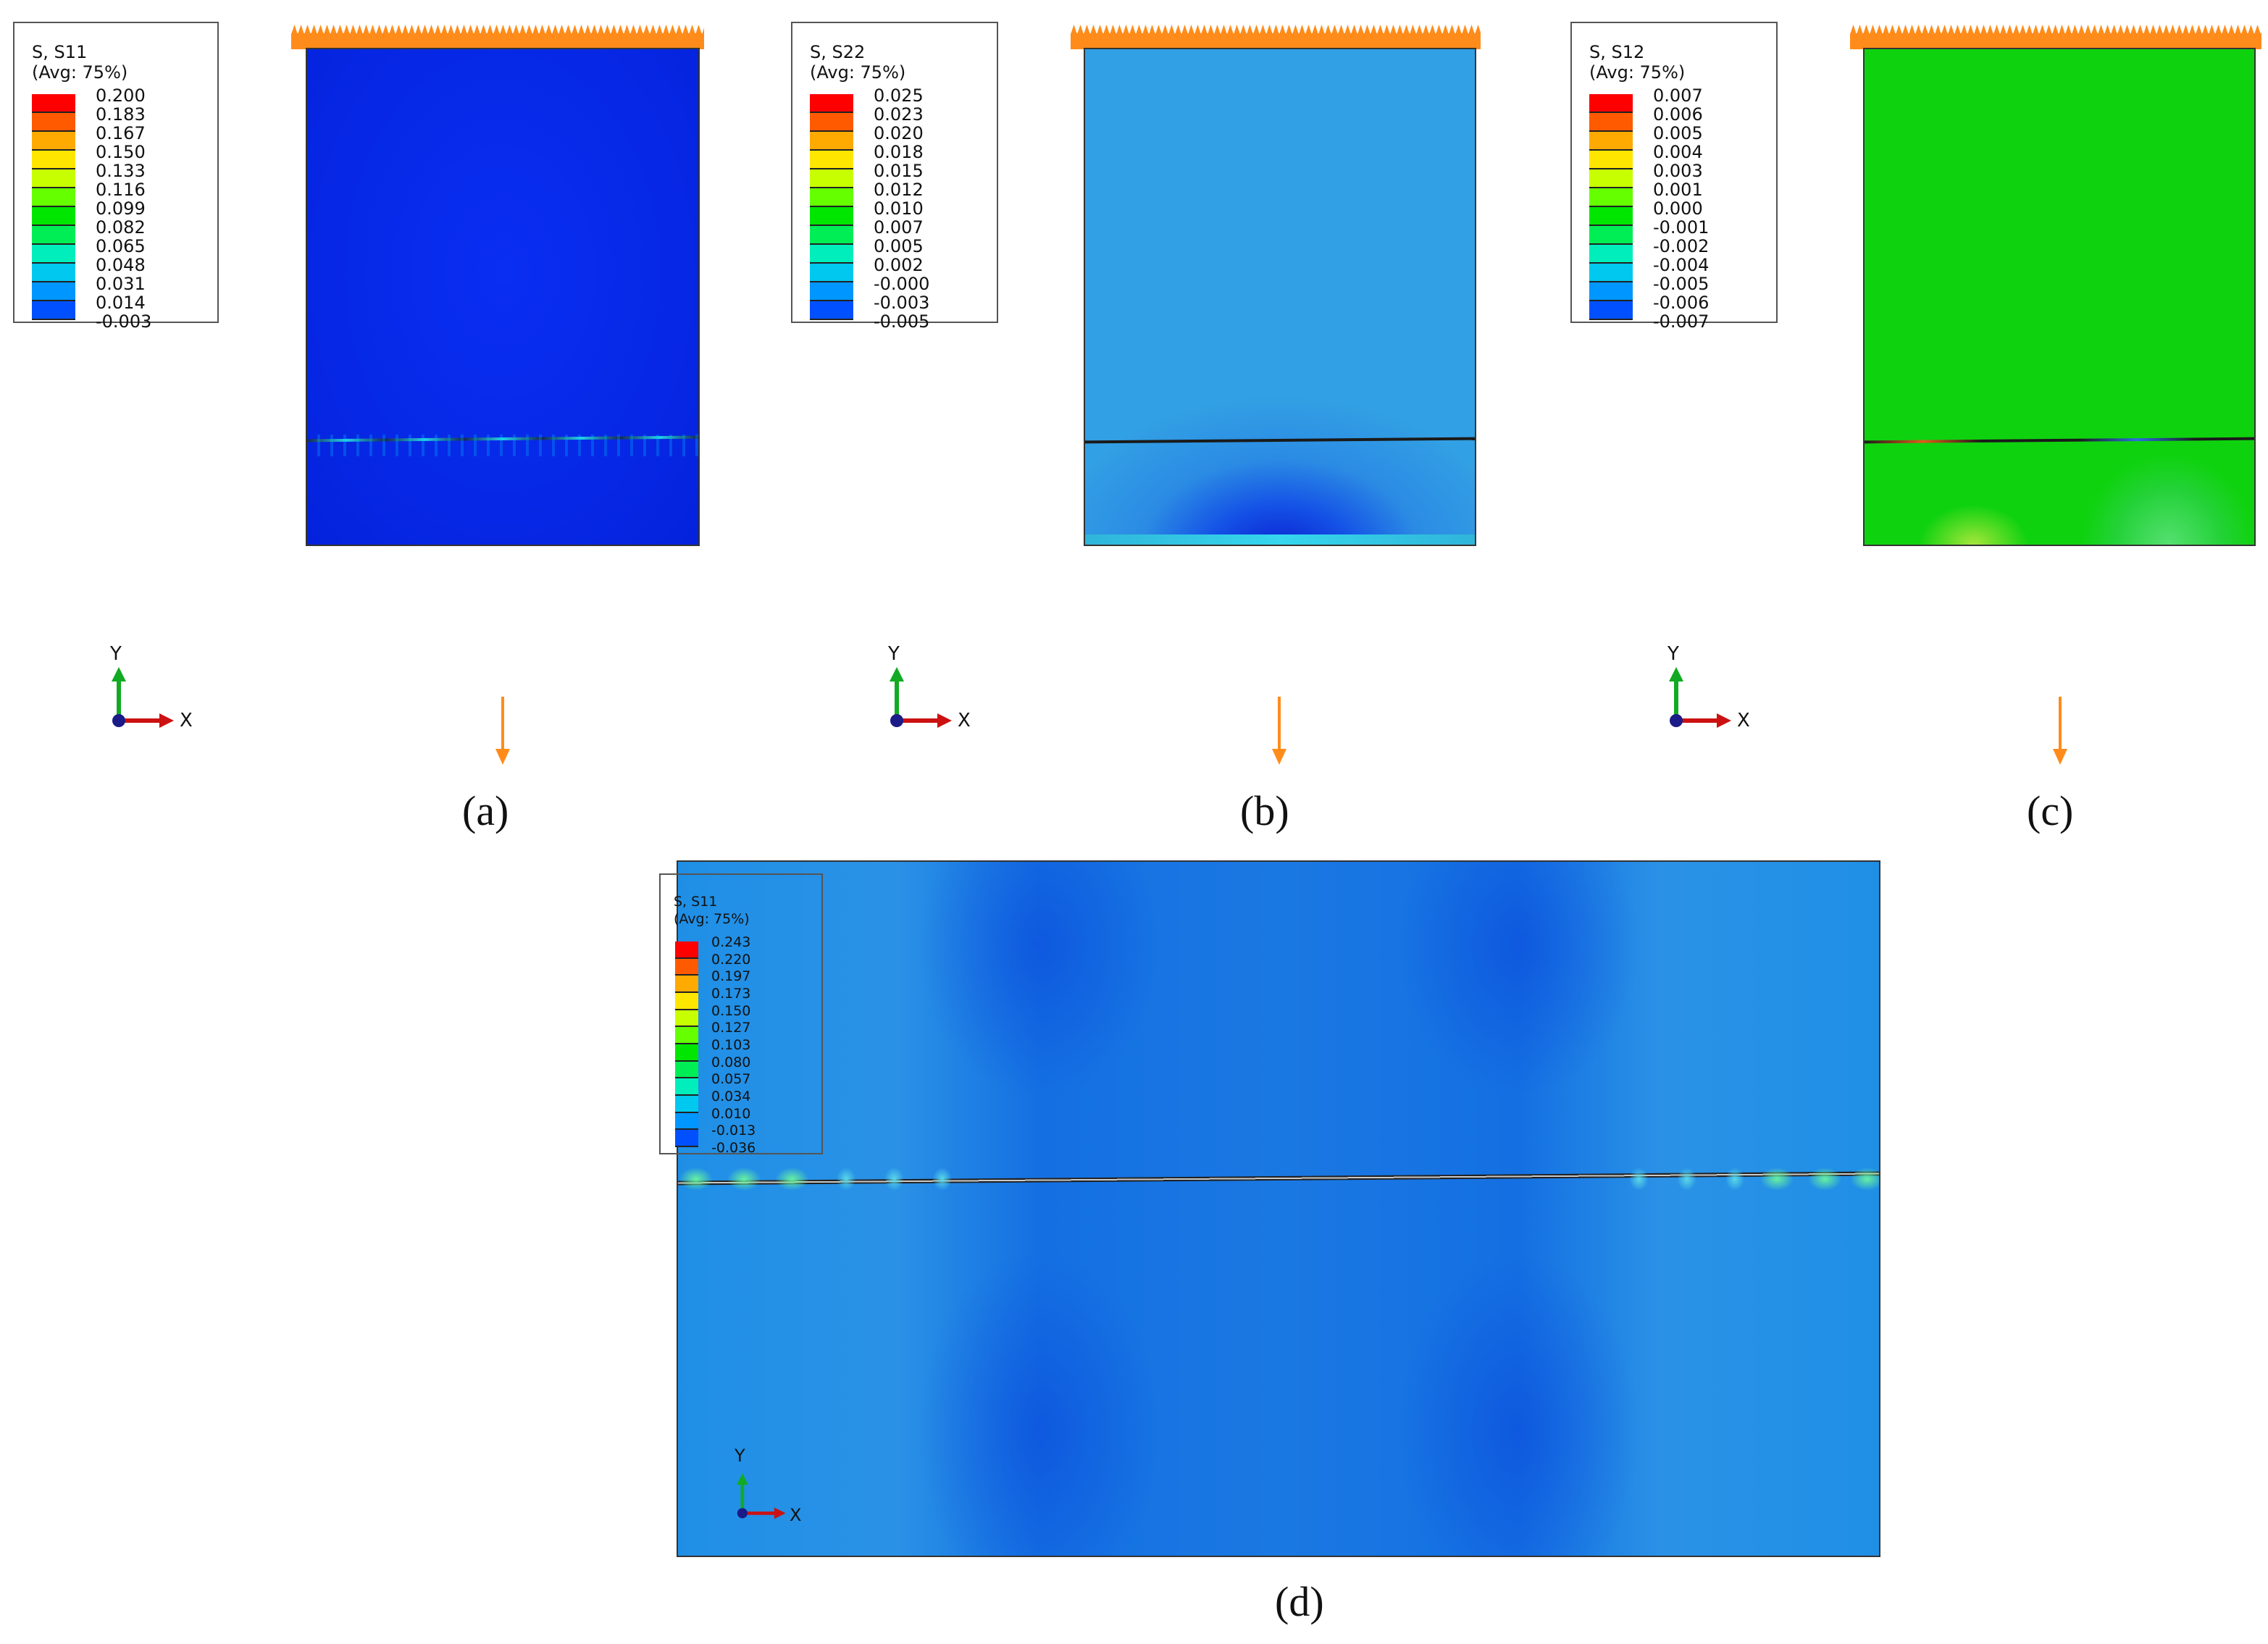 The height and width of the screenshot is (1644, 2268). Describe the element at coordinates (899, 265) in the screenshot. I see `legend-value: 0.002` at that location.